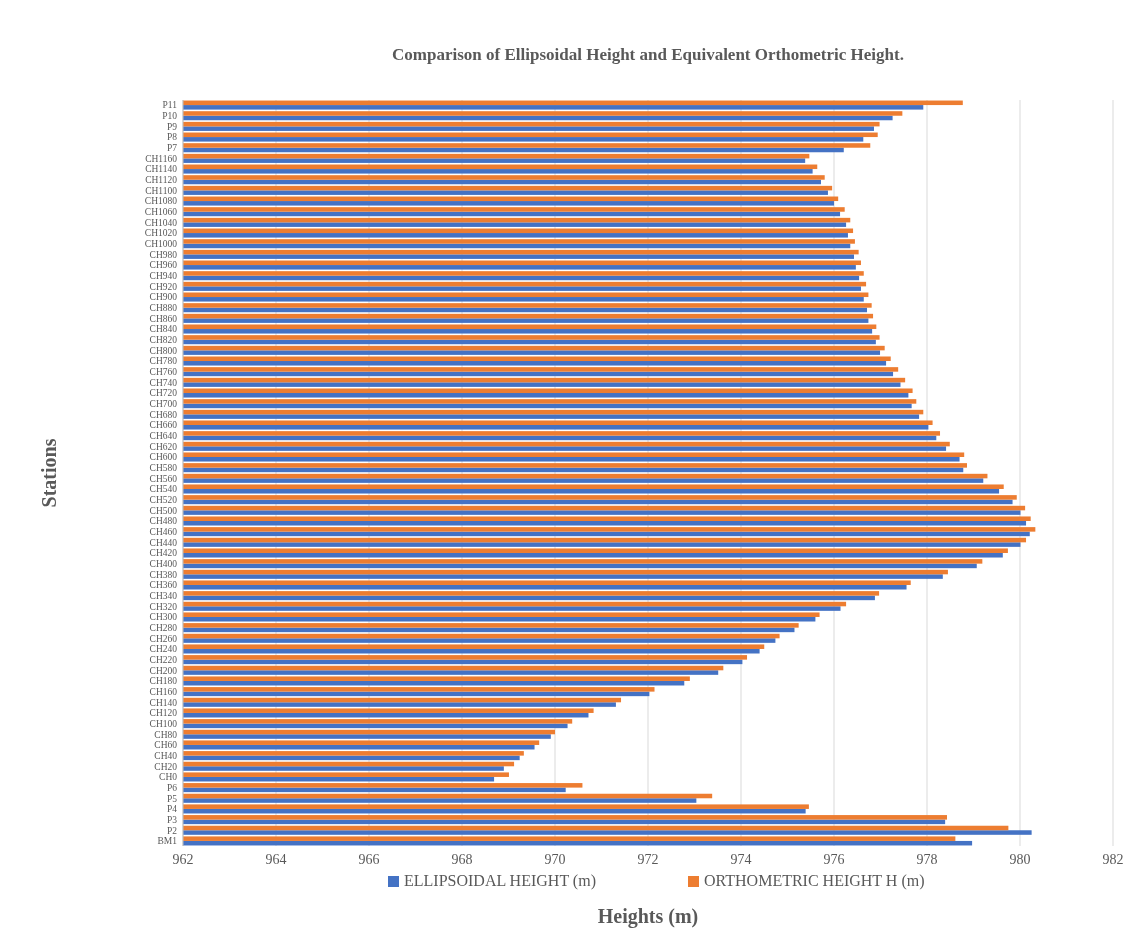 The height and width of the screenshot is (945, 1145). I want to click on y-tick-label: CH1060, so click(161, 212).